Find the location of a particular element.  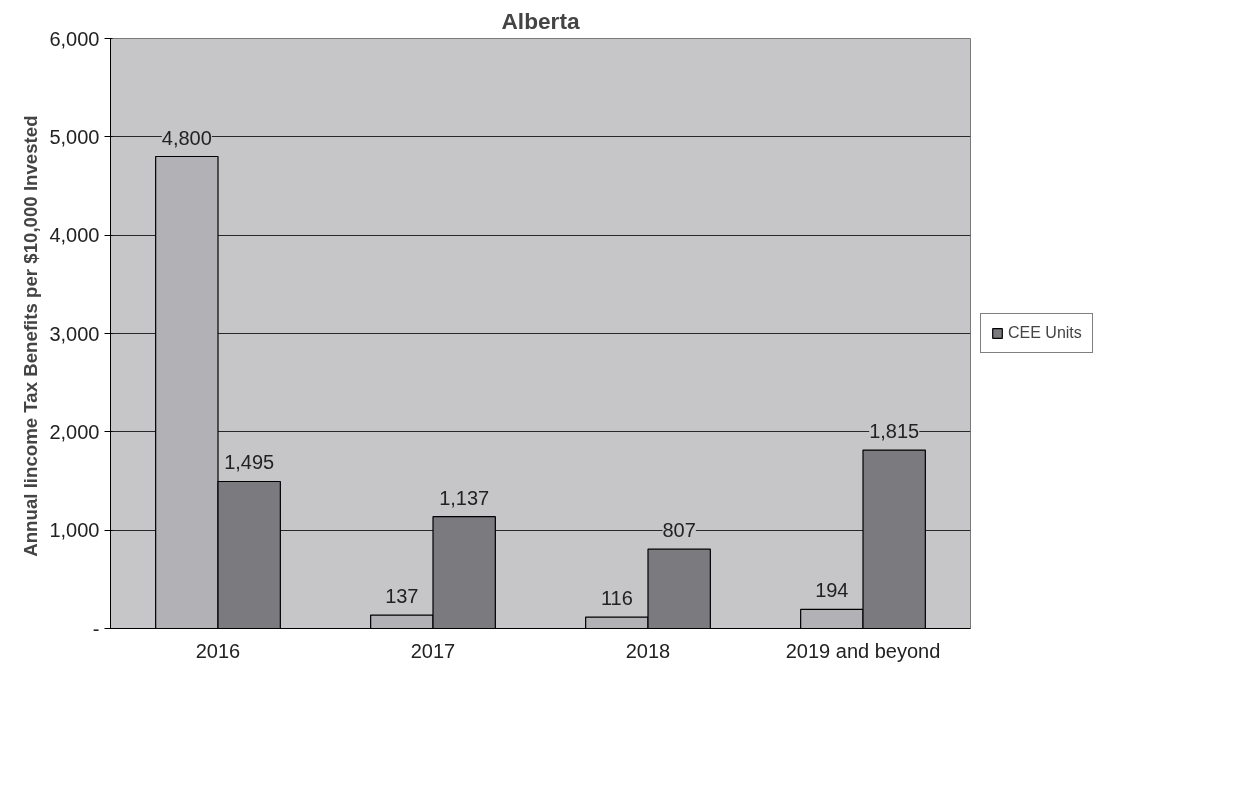

x-tick-label: 2016 is located at coordinates (218, 650).